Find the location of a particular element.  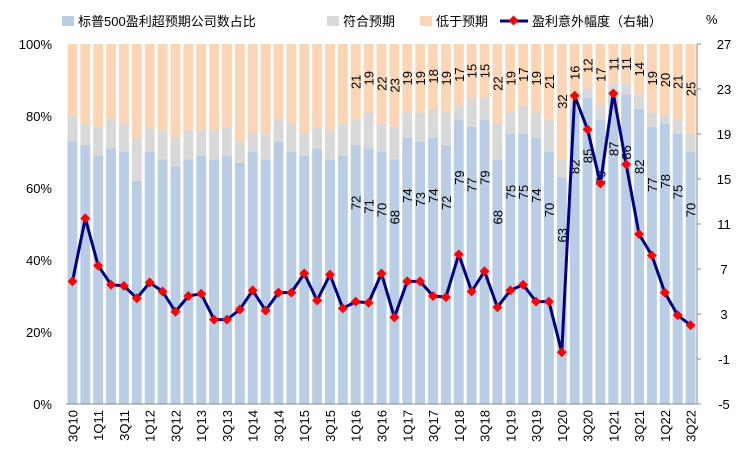

miss-label: 12 is located at coordinates (588, 65).